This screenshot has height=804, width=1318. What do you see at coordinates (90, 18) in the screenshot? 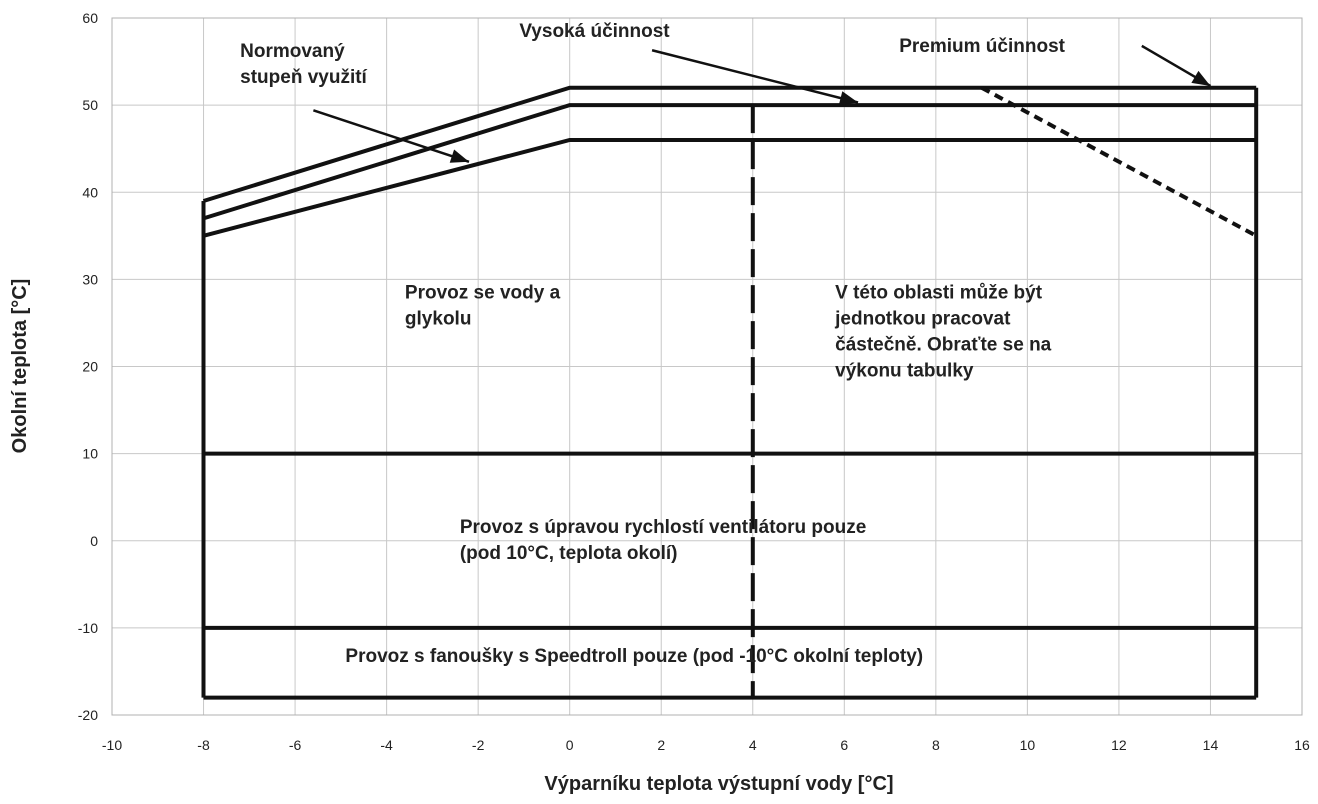
I see `y-tick-label: 60` at bounding box center [90, 18].